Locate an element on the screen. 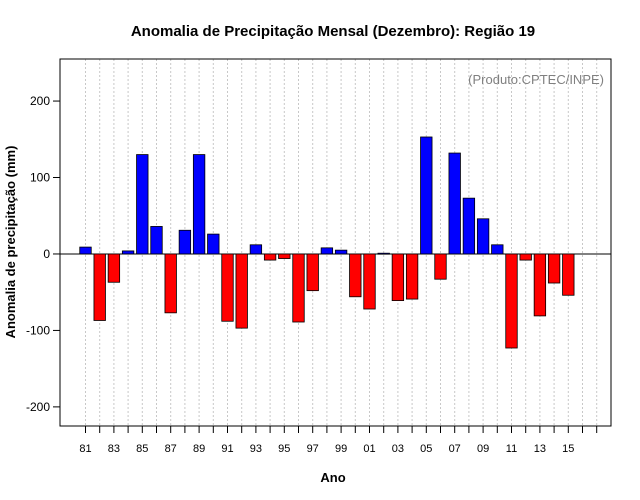  x-tick-label: 91 is located at coordinates (227, 449).